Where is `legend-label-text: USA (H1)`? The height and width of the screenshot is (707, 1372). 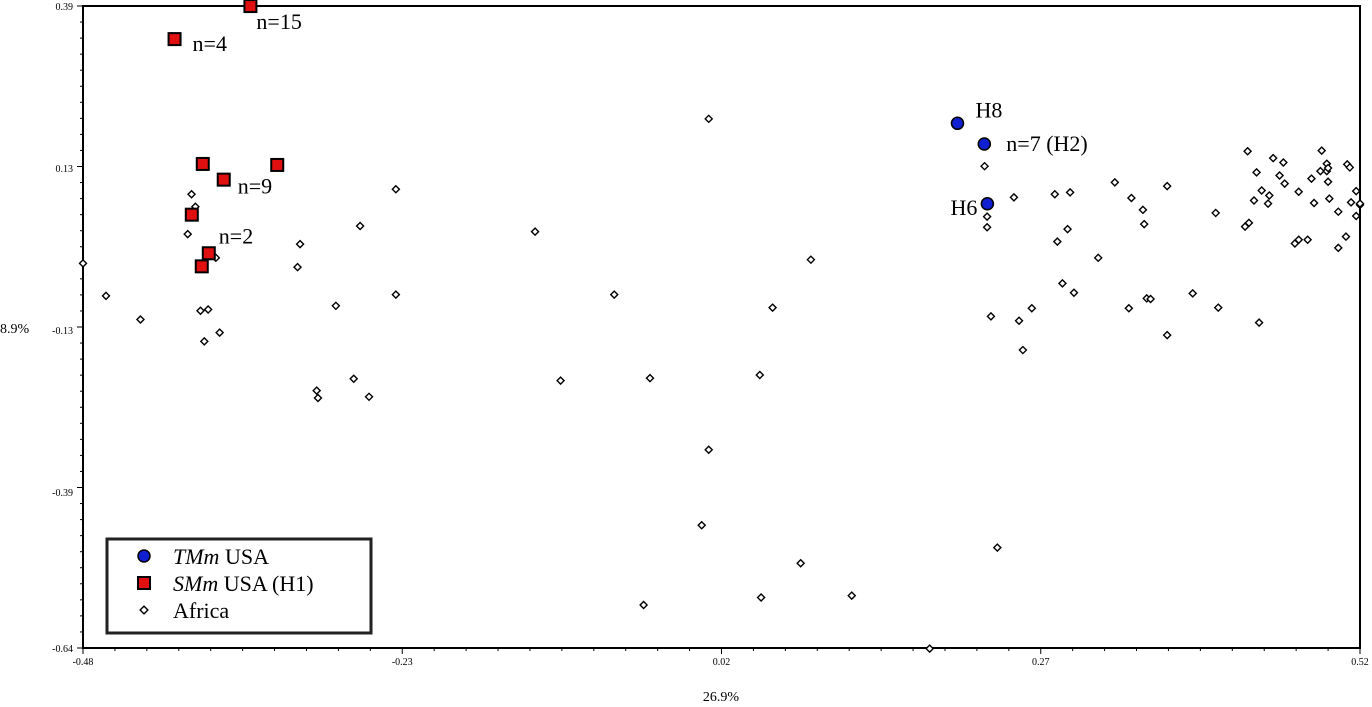 legend-label-text: USA (H1) is located at coordinates (265, 583).